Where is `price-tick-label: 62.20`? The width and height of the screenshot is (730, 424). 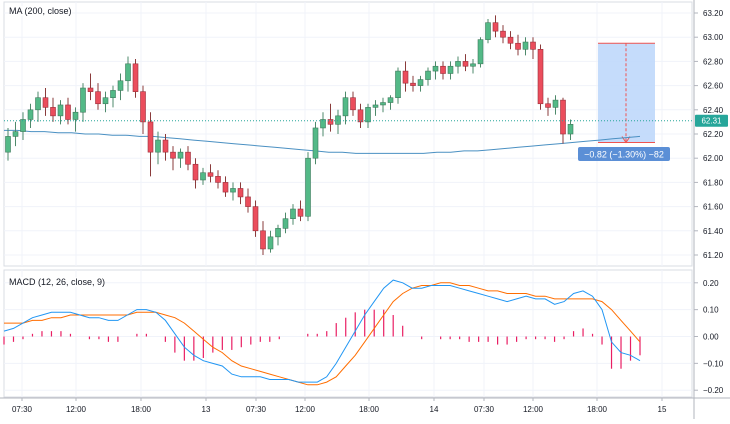
price-tick-label: 62.20 is located at coordinates (713, 134).